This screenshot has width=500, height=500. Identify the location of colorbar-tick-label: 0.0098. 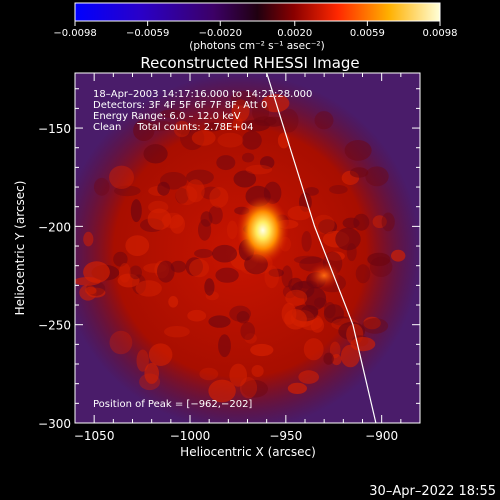
(440, 33).